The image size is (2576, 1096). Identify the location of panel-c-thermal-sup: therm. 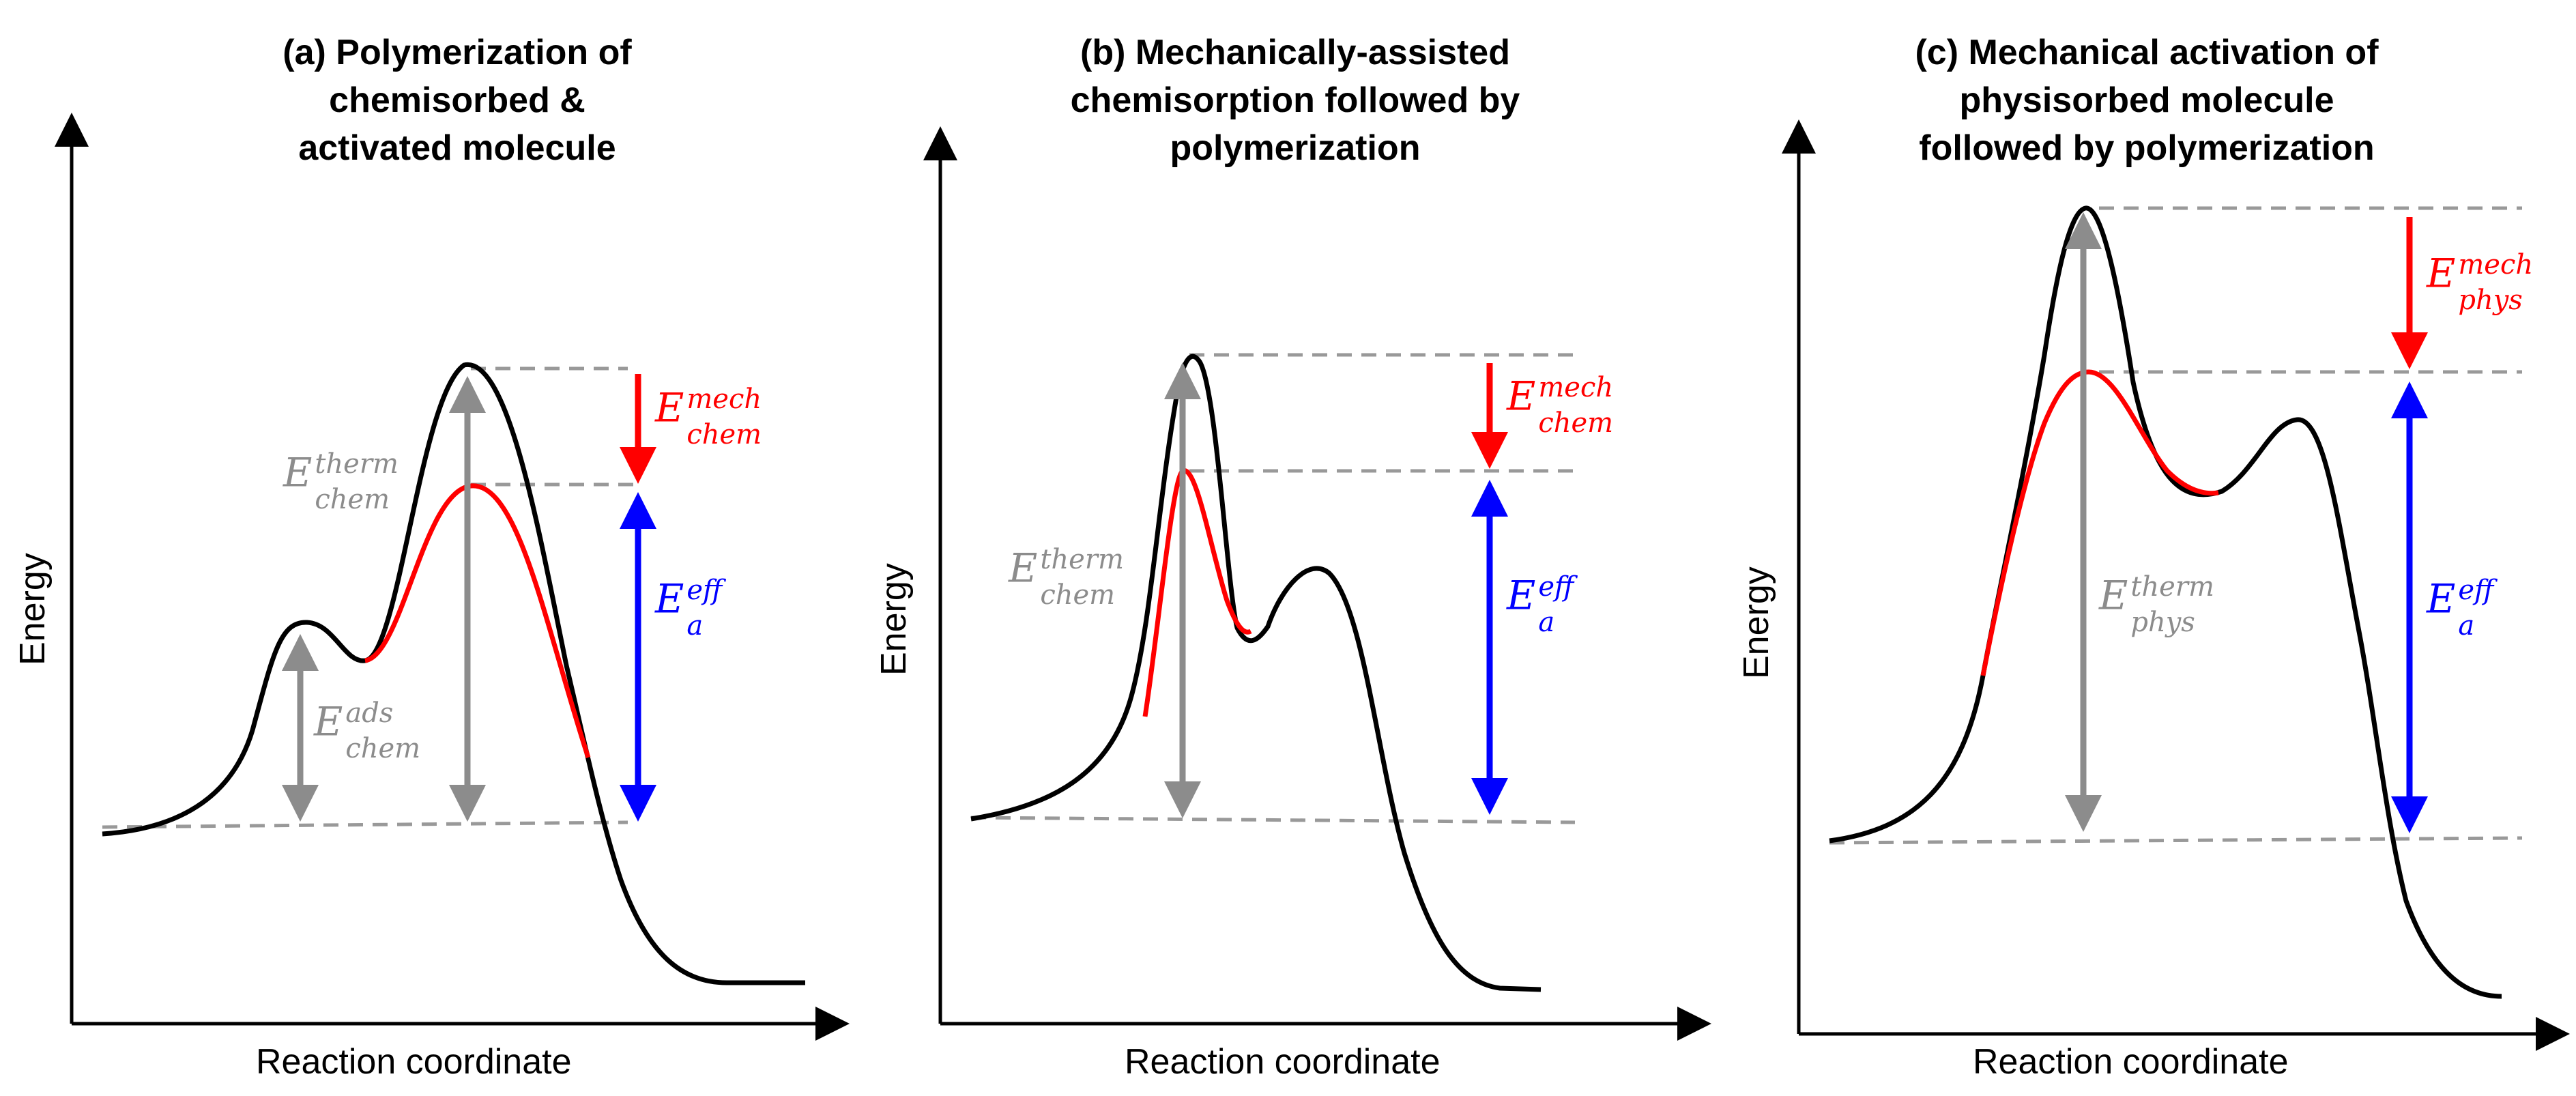
(2172, 587).